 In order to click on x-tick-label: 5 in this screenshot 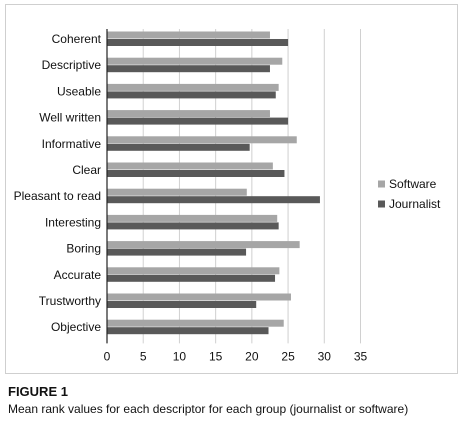, I will do `click(143, 356)`.